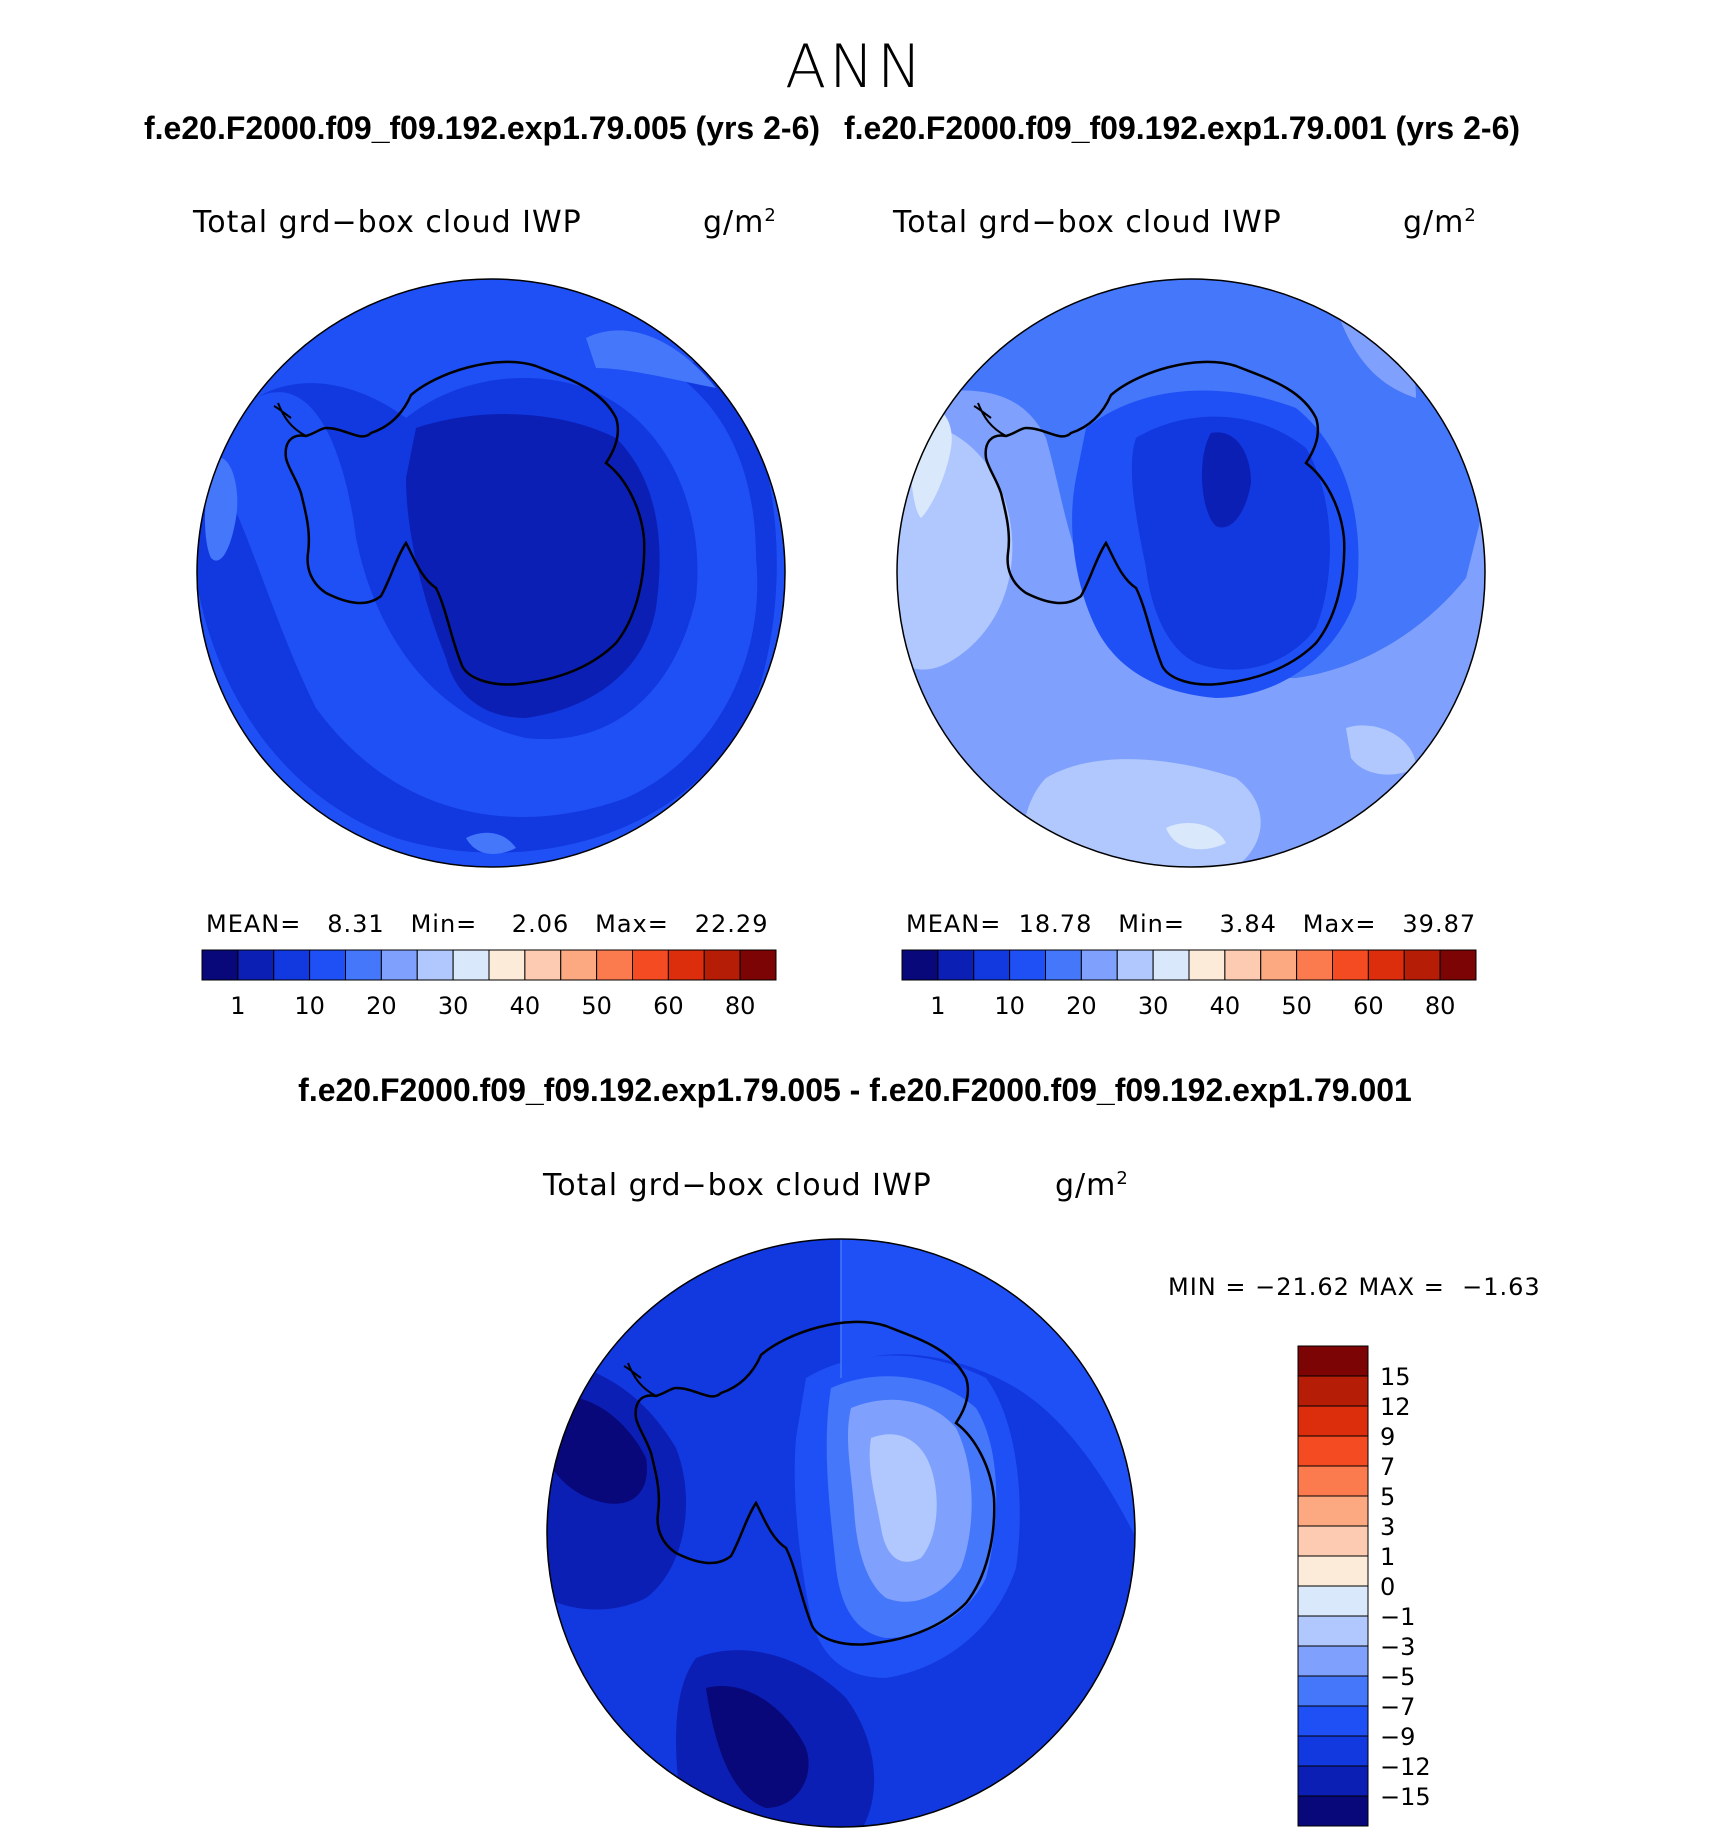  I want to click on left-colorbar, so click(489, 965).